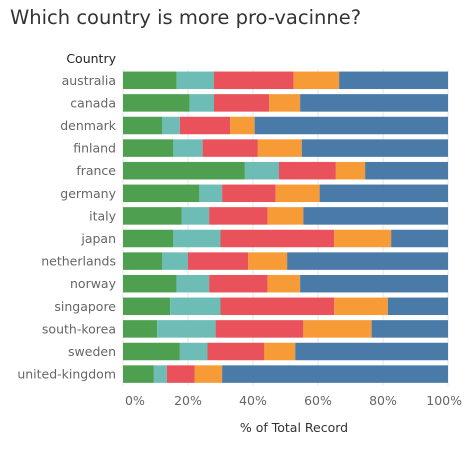  I want to click on country-label-france: france, so click(96, 170).